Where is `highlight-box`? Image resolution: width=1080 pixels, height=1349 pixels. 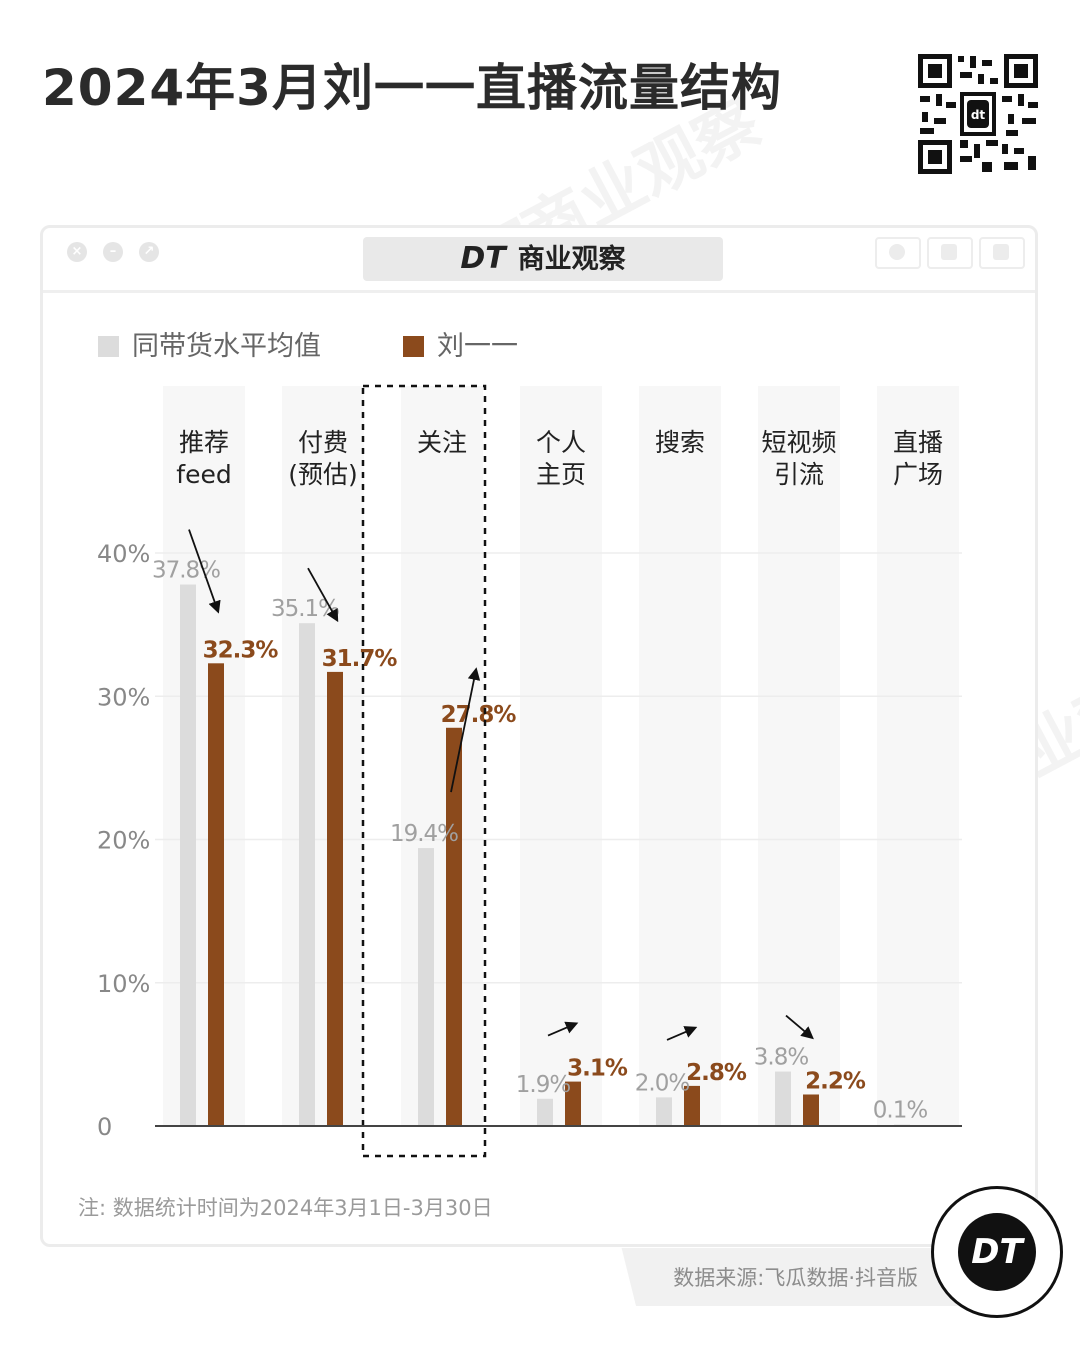 highlight-box is located at coordinates (424, 771).